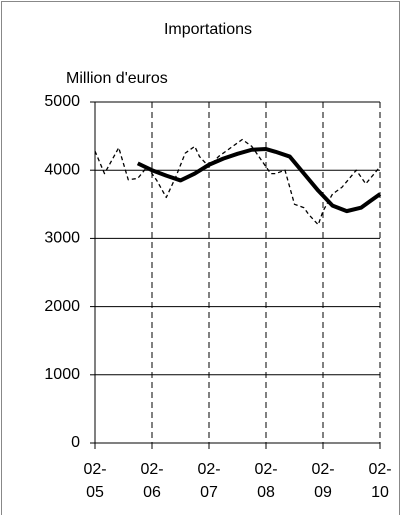  What do you see at coordinates (322, 481) in the screenshot?
I see `x-tick-label: 02-09` at bounding box center [322, 481].